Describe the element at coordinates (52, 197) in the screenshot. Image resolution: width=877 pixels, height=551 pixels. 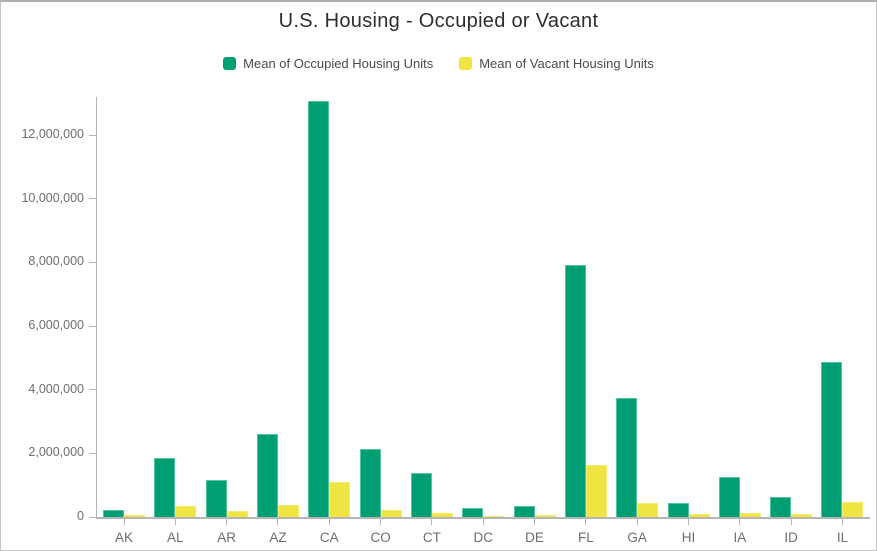
I see `y-axis-tick-label: 10,000,000` at that location.